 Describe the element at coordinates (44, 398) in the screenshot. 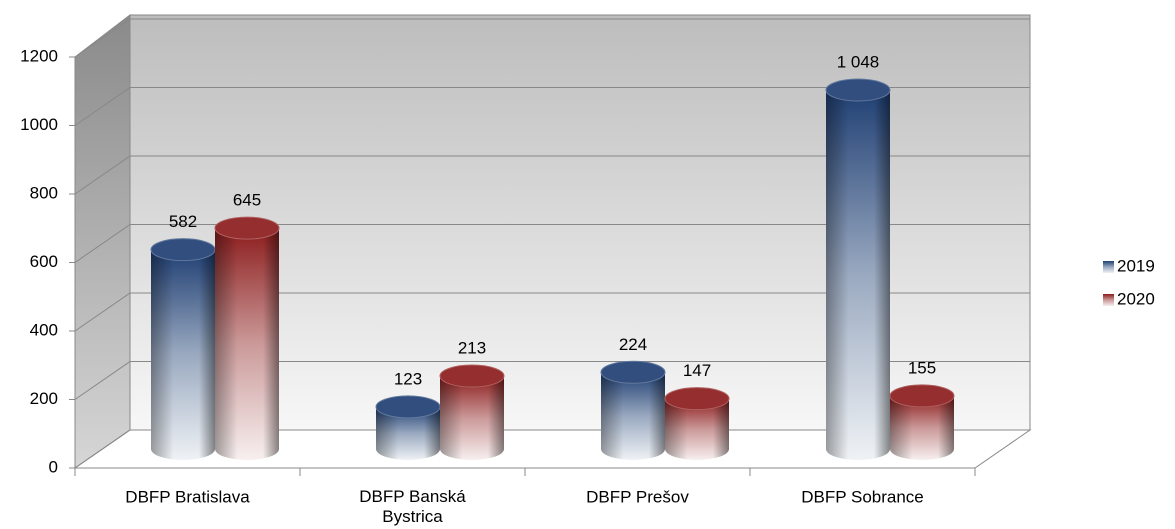

I see `y-tick-label: 200` at that location.